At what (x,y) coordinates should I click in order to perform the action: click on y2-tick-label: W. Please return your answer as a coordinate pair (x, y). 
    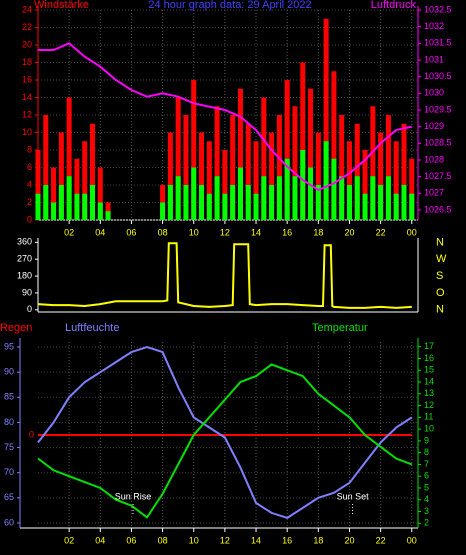
    Looking at the image, I should click on (441, 259).